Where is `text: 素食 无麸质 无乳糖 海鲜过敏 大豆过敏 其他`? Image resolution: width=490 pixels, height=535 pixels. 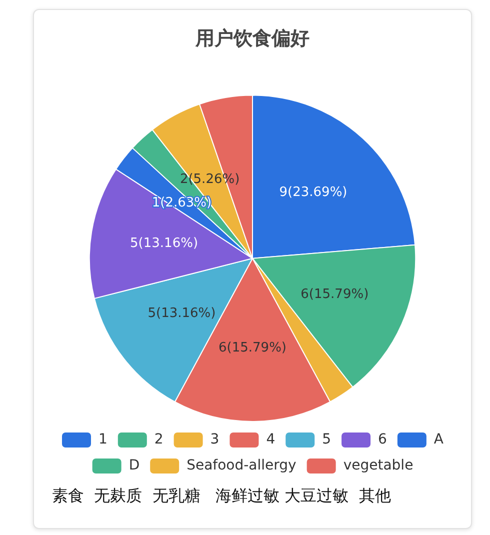 text: 素食 无麸质 无乳糖 海鲜过敏 大豆过敏 其他 is located at coordinates (221, 496).